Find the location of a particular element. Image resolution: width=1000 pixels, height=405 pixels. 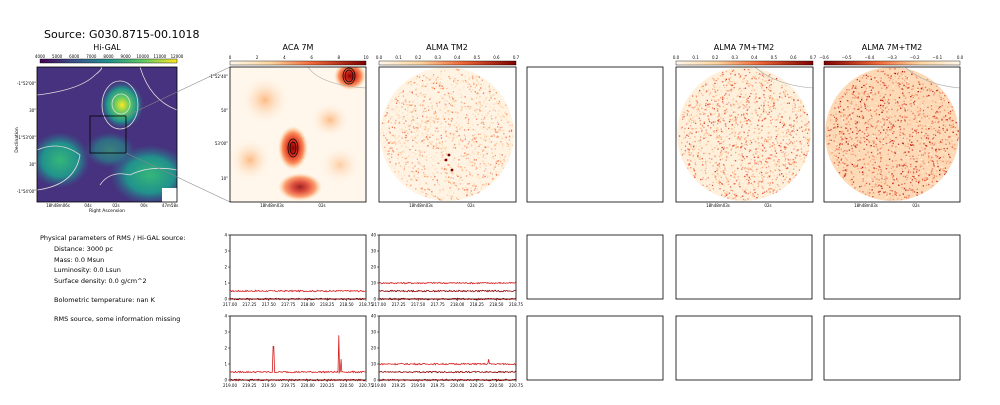

spectrum-ytick-label: 1 is located at coordinates (225, 364).